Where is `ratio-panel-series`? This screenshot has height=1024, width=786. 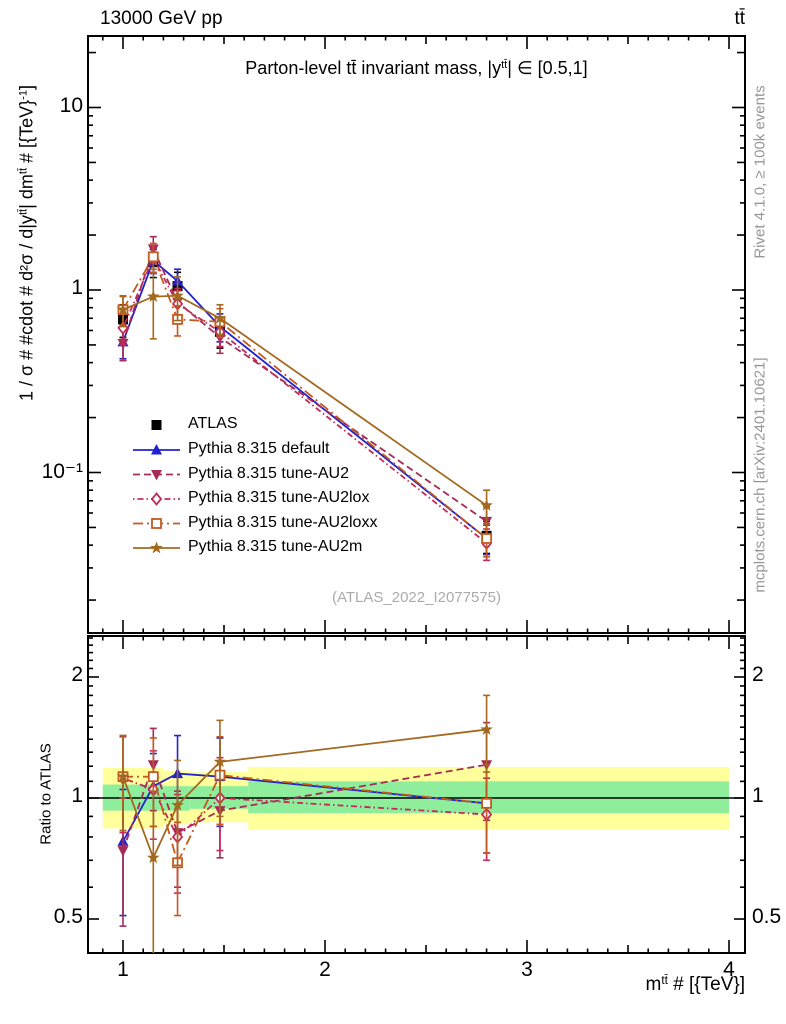 ratio-panel-series is located at coordinates (304, 823).